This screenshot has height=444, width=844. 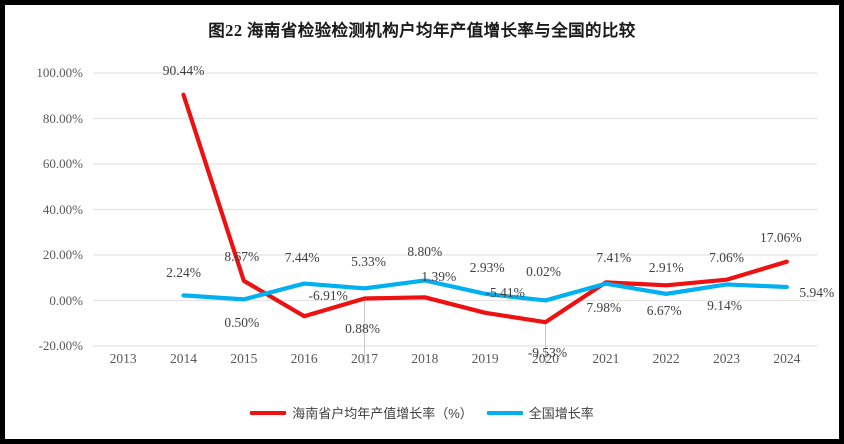 I want to click on data-point-label: 5.94%, so click(x=817, y=292).